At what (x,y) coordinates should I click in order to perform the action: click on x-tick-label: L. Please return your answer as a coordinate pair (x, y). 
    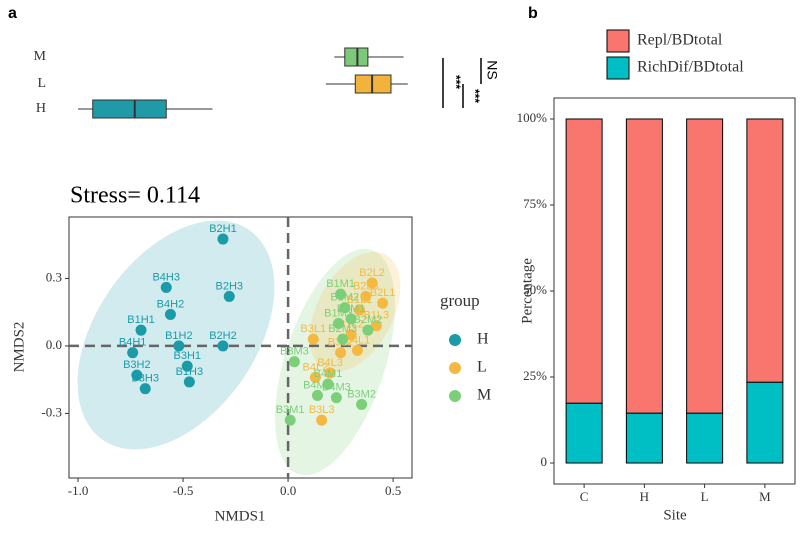
    Looking at the image, I should click on (705, 496).